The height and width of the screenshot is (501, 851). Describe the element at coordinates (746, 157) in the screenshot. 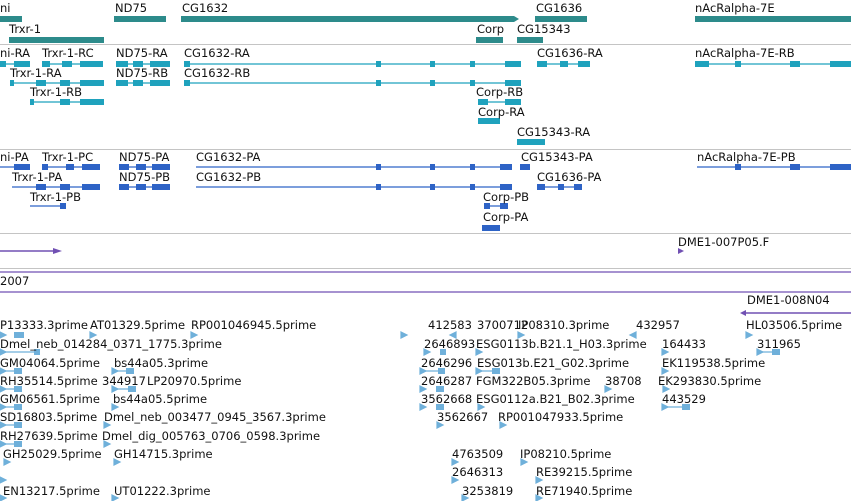

I see `protein-label: nAcRalpha-7E-PB` at that location.